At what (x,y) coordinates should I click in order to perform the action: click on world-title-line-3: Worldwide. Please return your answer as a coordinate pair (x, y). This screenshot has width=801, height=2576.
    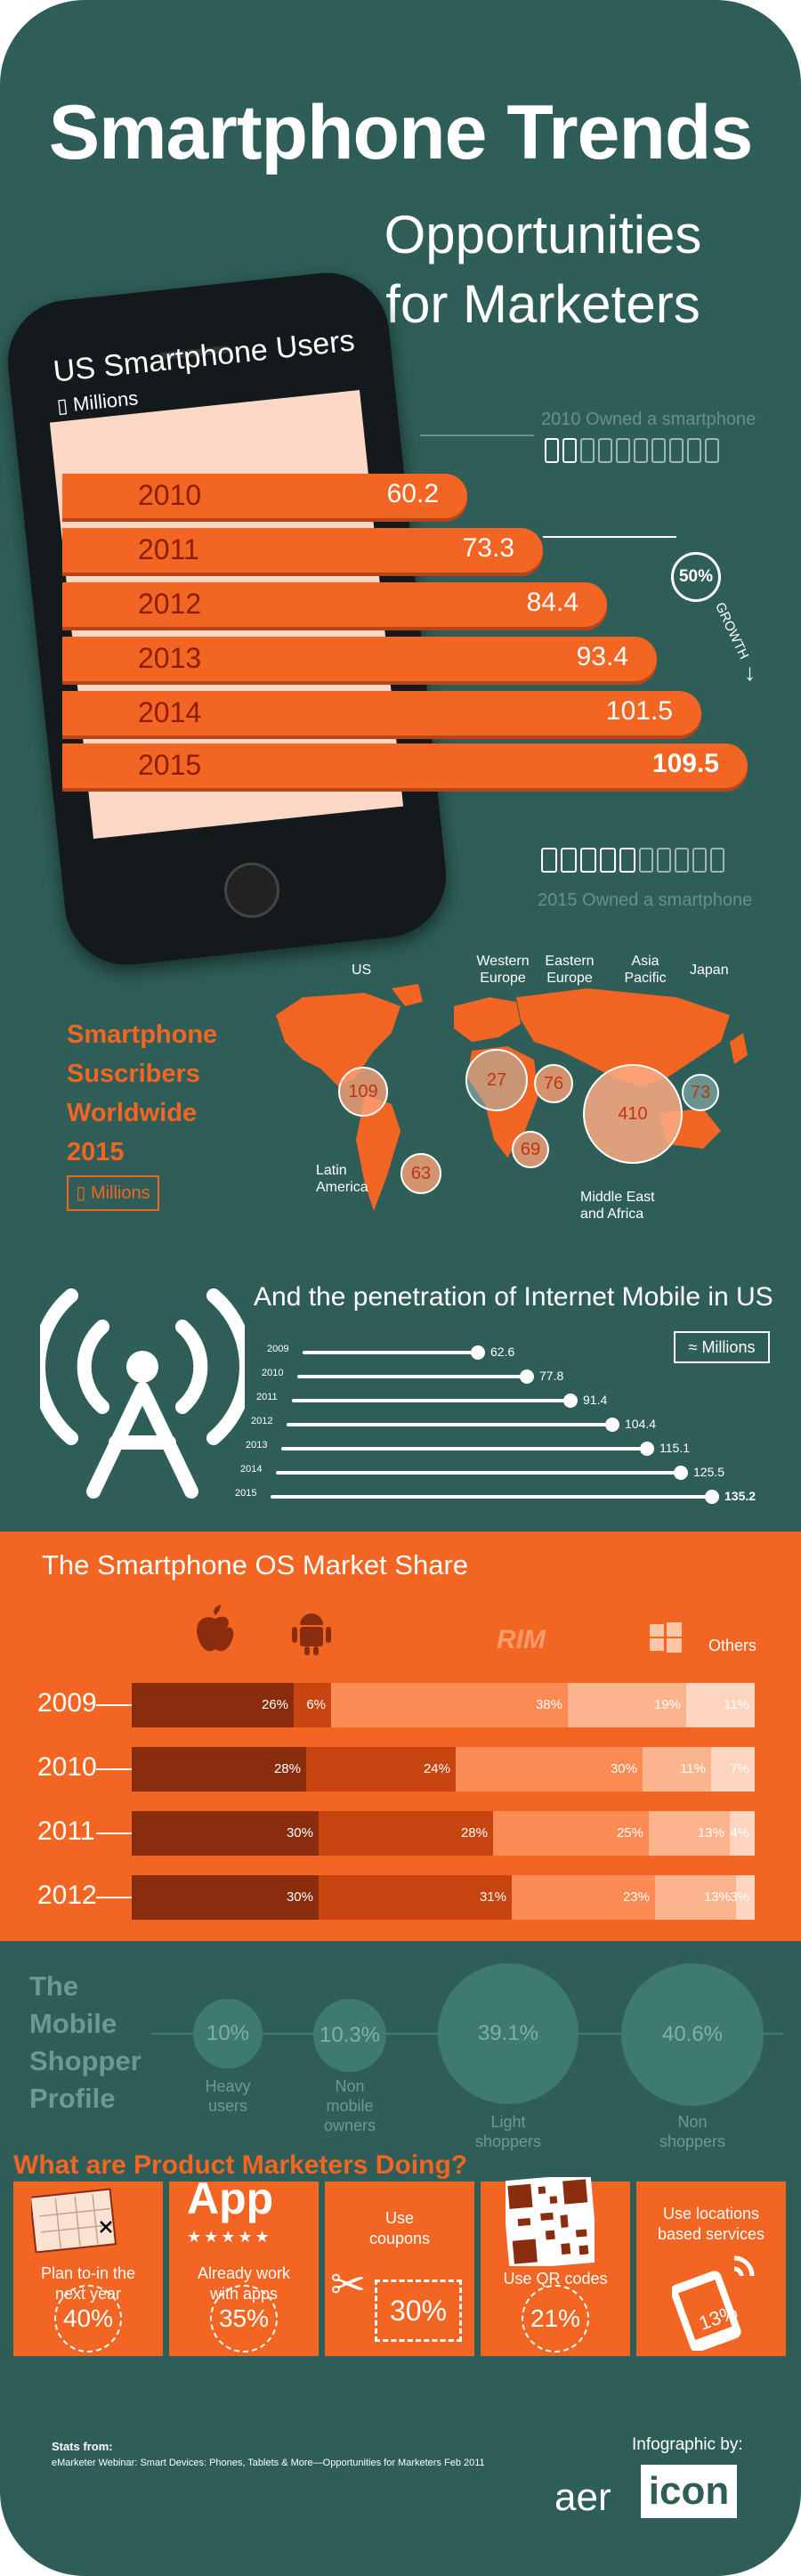
    Looking at the image, I should click on (132, 1113).